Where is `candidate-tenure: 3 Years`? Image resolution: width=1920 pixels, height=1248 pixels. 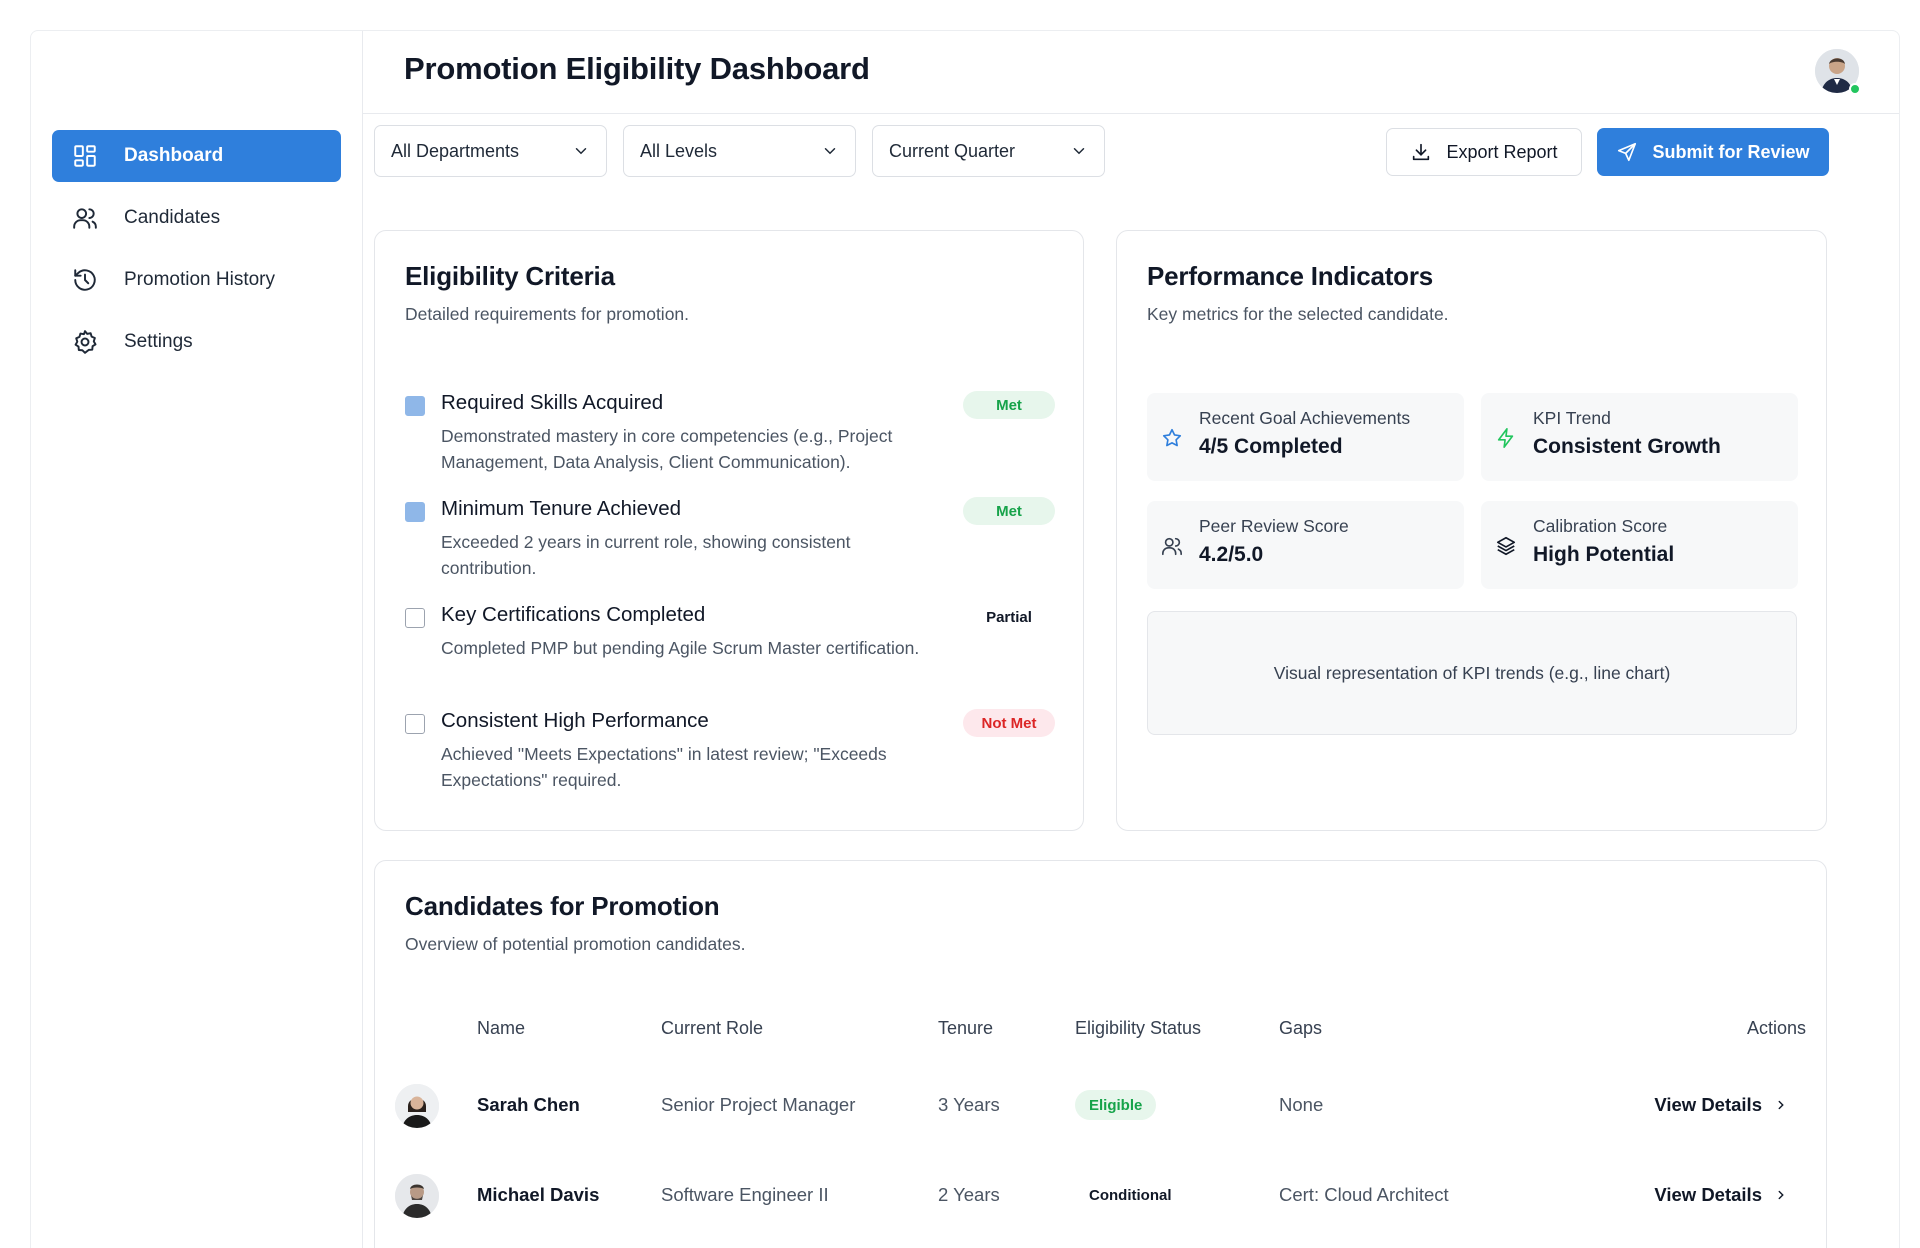 candidate-tenure: 3 Years is located at coordinates (969, 1104).